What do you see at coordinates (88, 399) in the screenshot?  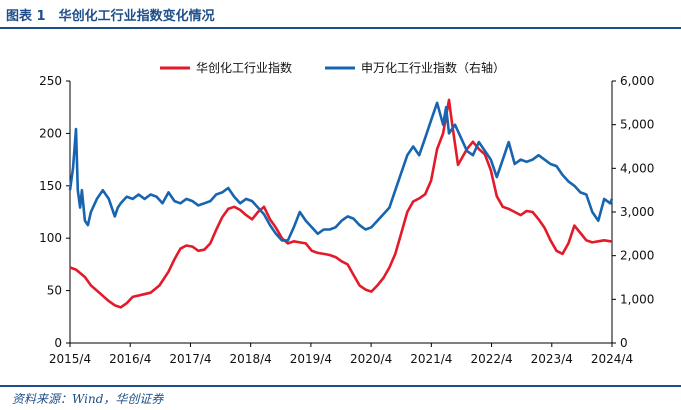 I see `source-note: 资料来源：Wind，华创证券` at bounding box center [88, 399].